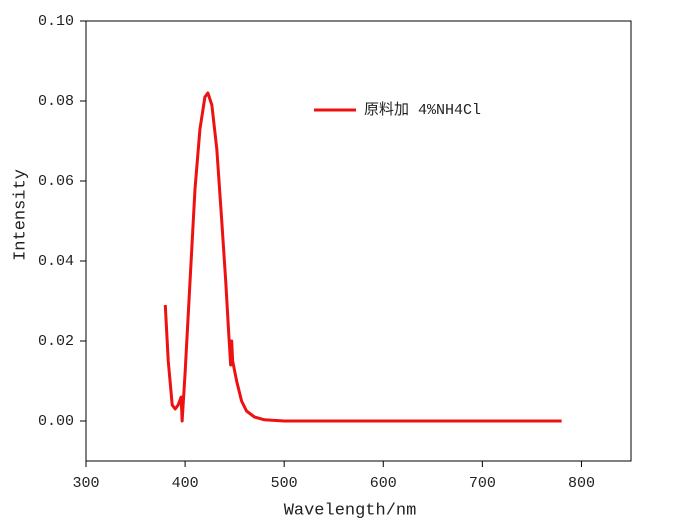 Image resolution: width=694 pixels, height=532 pixels. Describe the element at coordinates (284, 483) in the screenshot. I see `x-tick-label: 500` at that location.